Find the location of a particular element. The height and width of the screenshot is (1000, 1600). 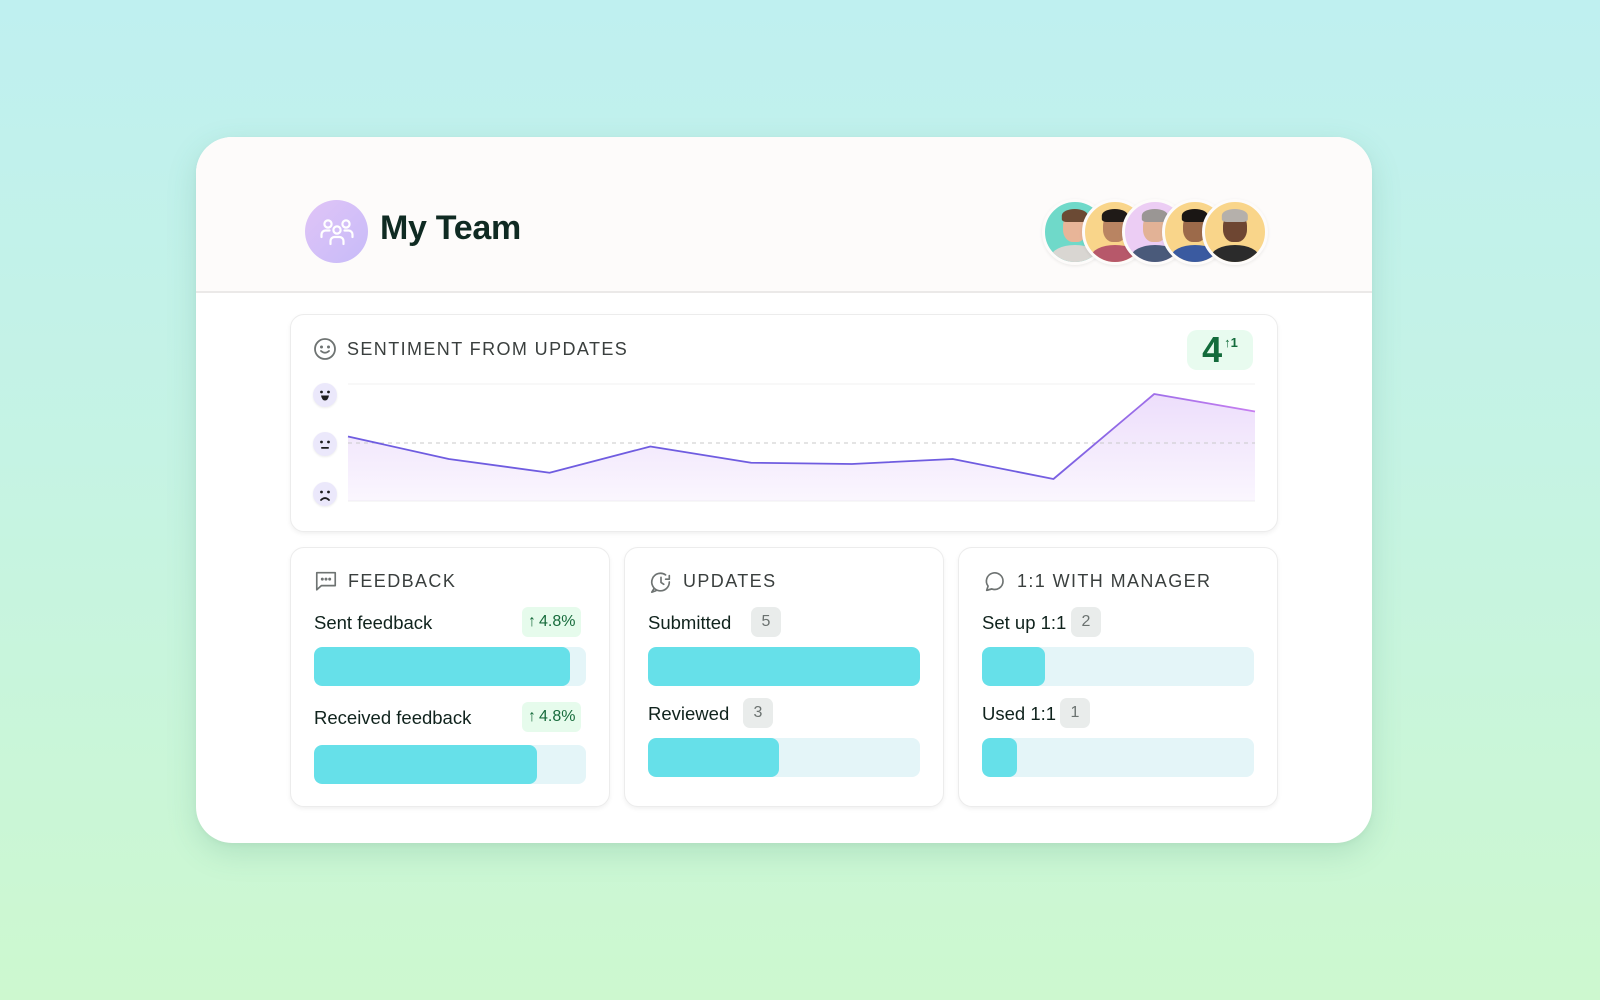

happy-face-icon is located at coordinates (325, 395).